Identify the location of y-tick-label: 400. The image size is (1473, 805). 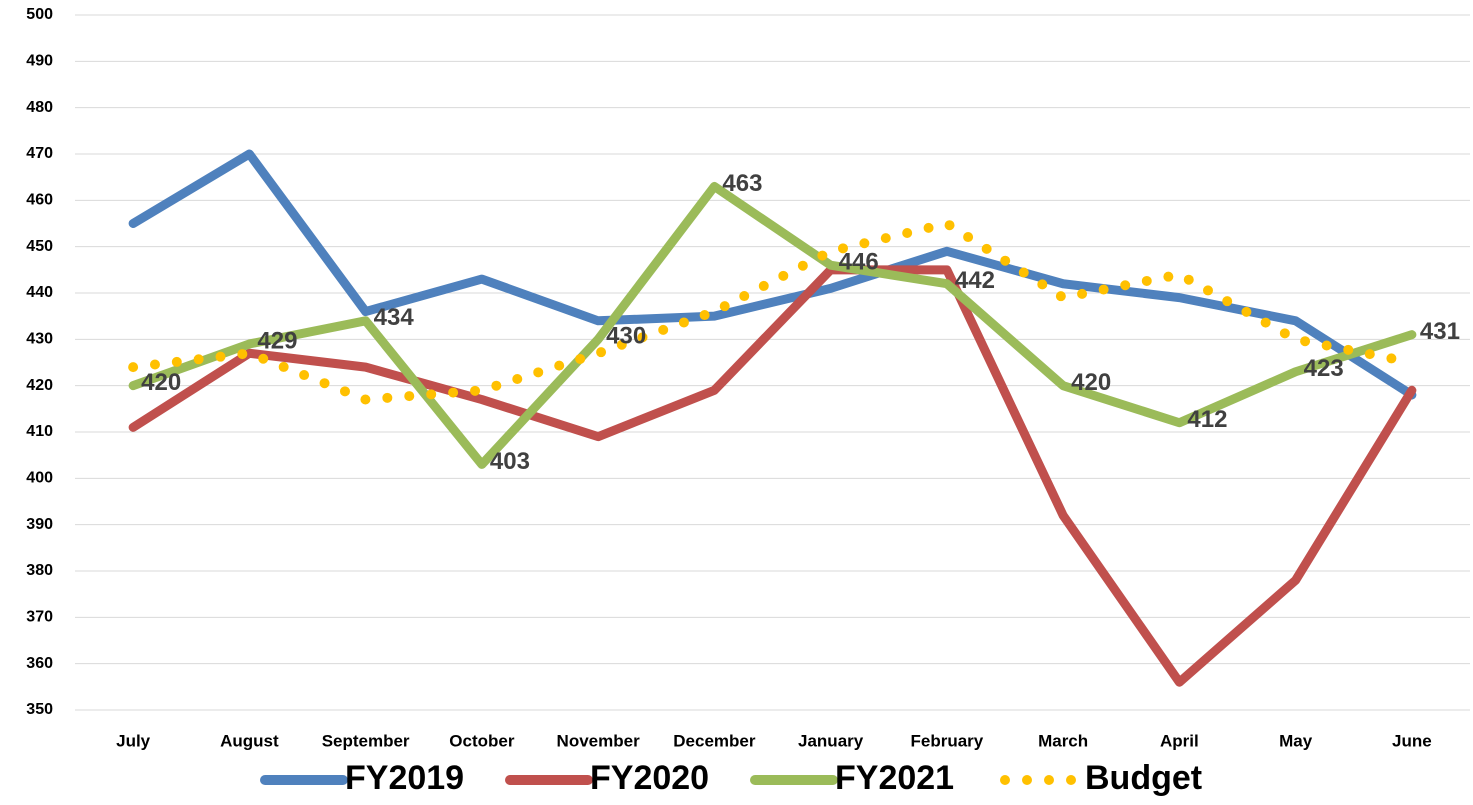
(39, 478).